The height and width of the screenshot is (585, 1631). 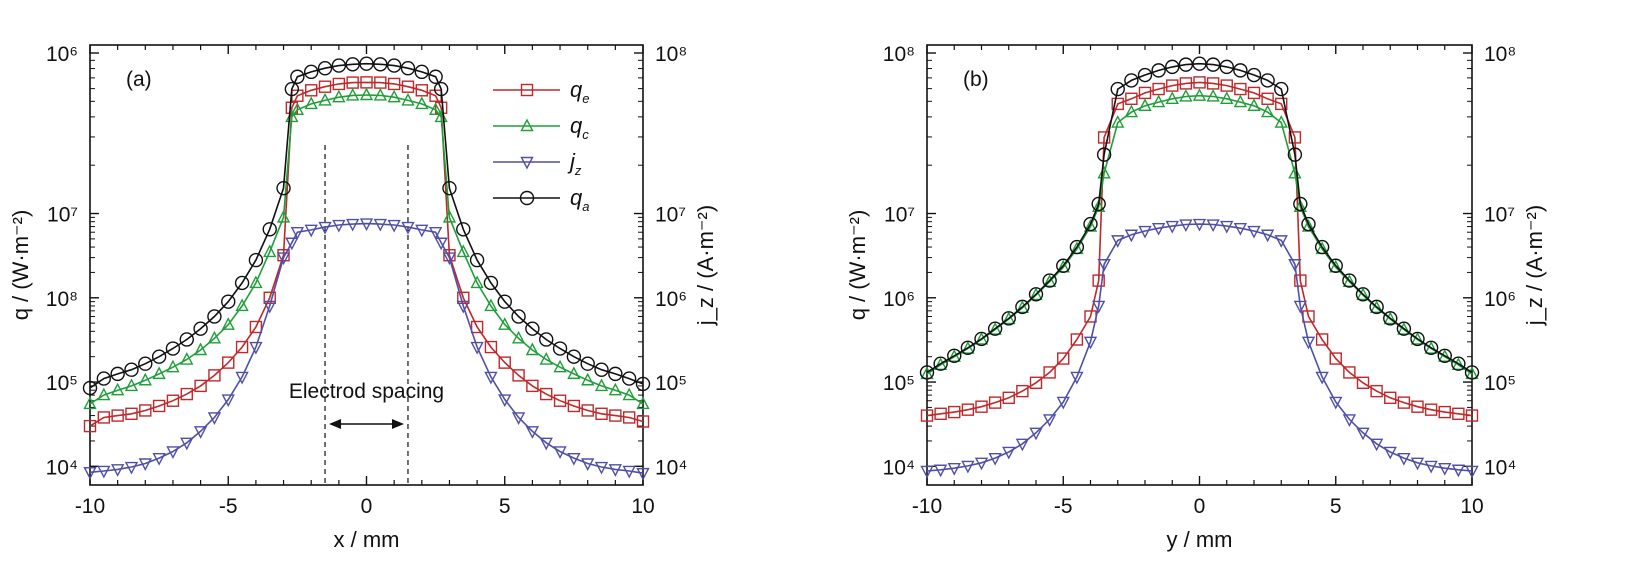 I want to click on series-line-j-z, so click(x=1199, y=347).